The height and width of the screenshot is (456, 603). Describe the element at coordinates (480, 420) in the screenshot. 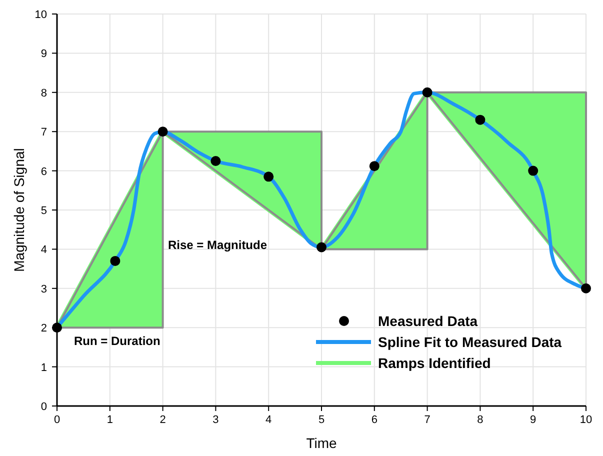

I see `x-tick-label: 8` at that location.